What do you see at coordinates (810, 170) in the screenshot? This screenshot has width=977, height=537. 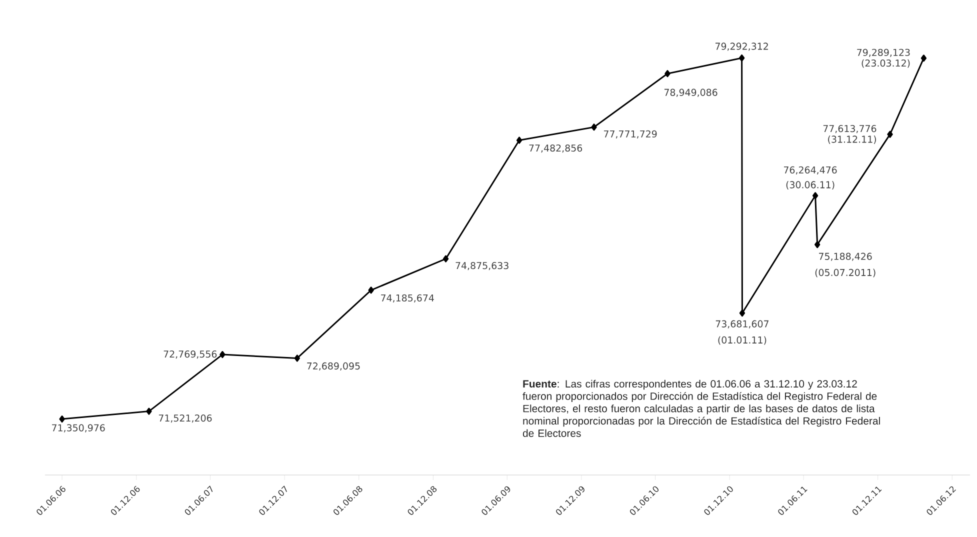 I see `data-label: 76,264,476` at bounding box center [810, 170].